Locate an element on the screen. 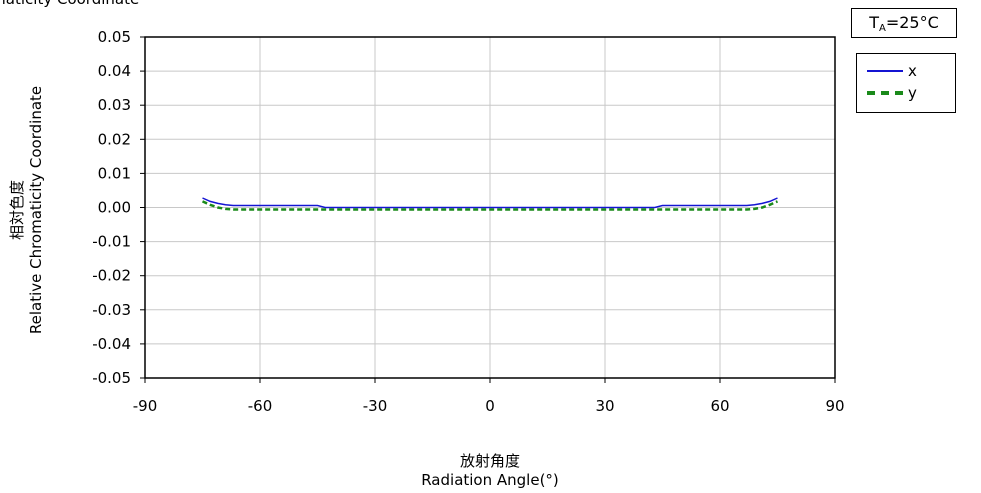 This screenshot has height=493, width=981. legend-item-y: y is located at coordinates (906, 93).